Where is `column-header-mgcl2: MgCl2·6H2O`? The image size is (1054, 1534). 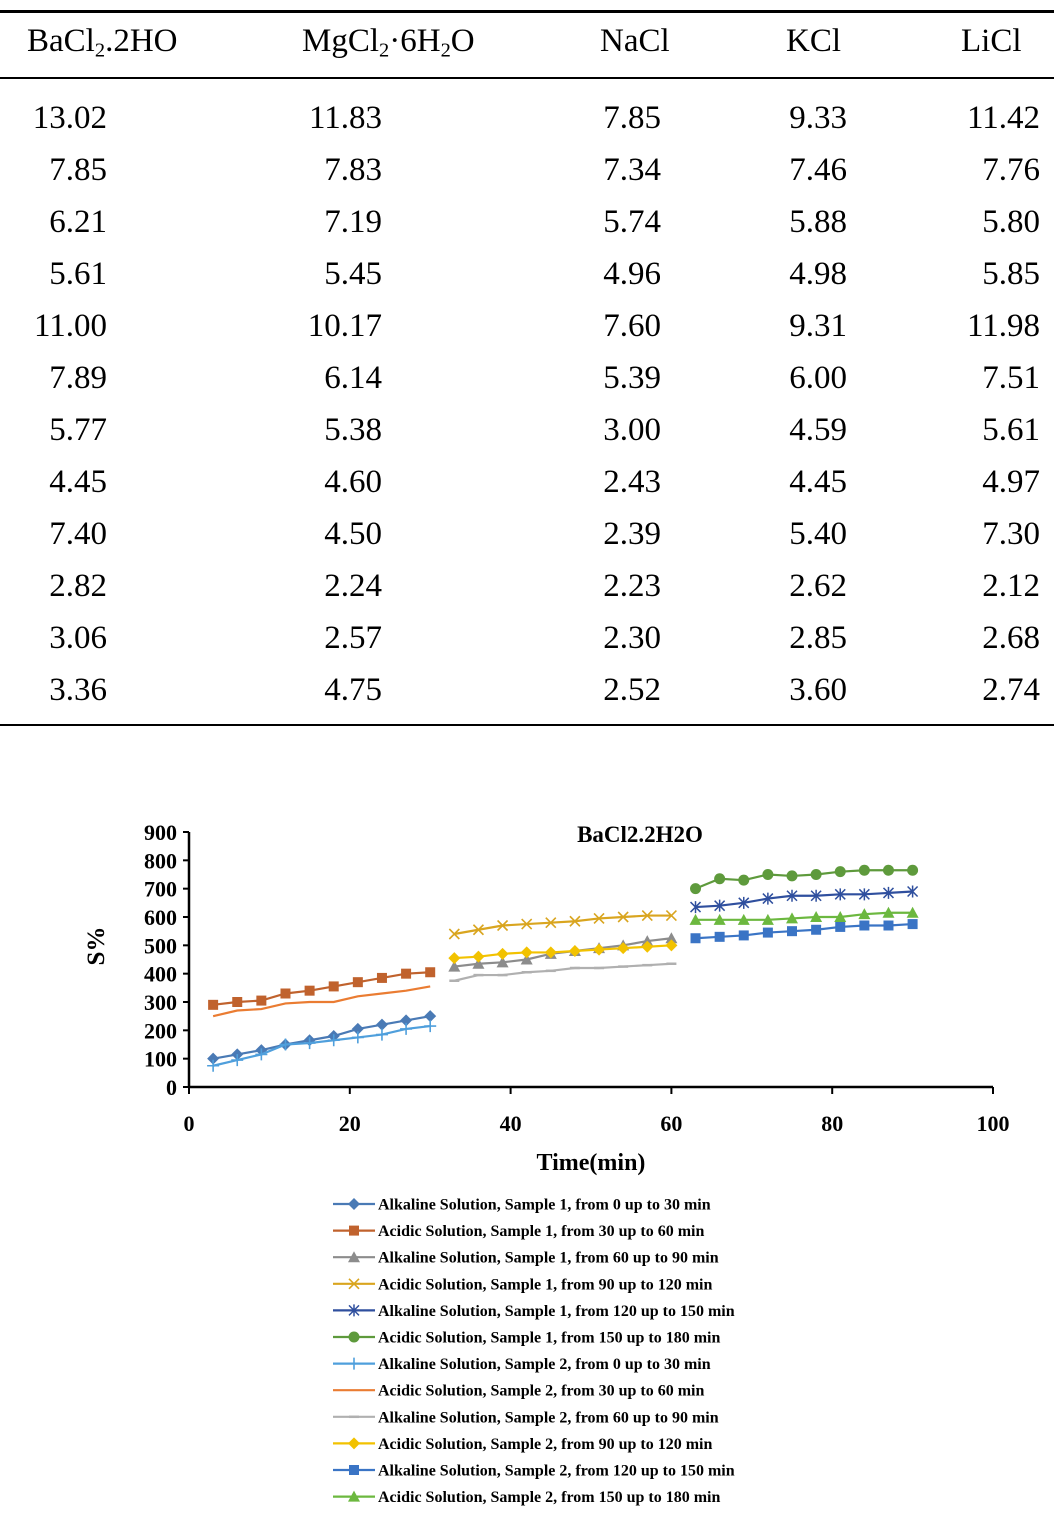
column-header-mgcl2: MgCl2·6H2O is located at coordinates (388, 42).